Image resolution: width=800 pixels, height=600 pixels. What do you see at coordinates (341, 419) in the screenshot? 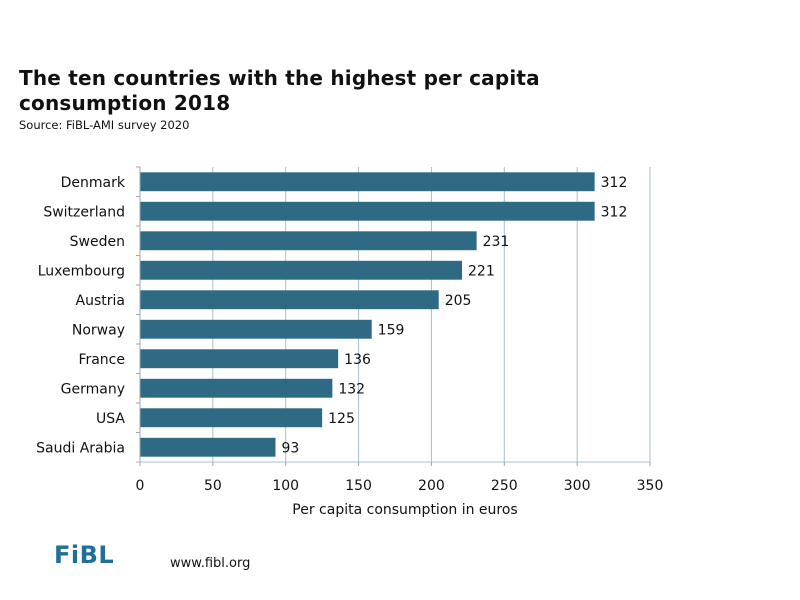
I see `data-label: 125` at bounding box center [341, 419].